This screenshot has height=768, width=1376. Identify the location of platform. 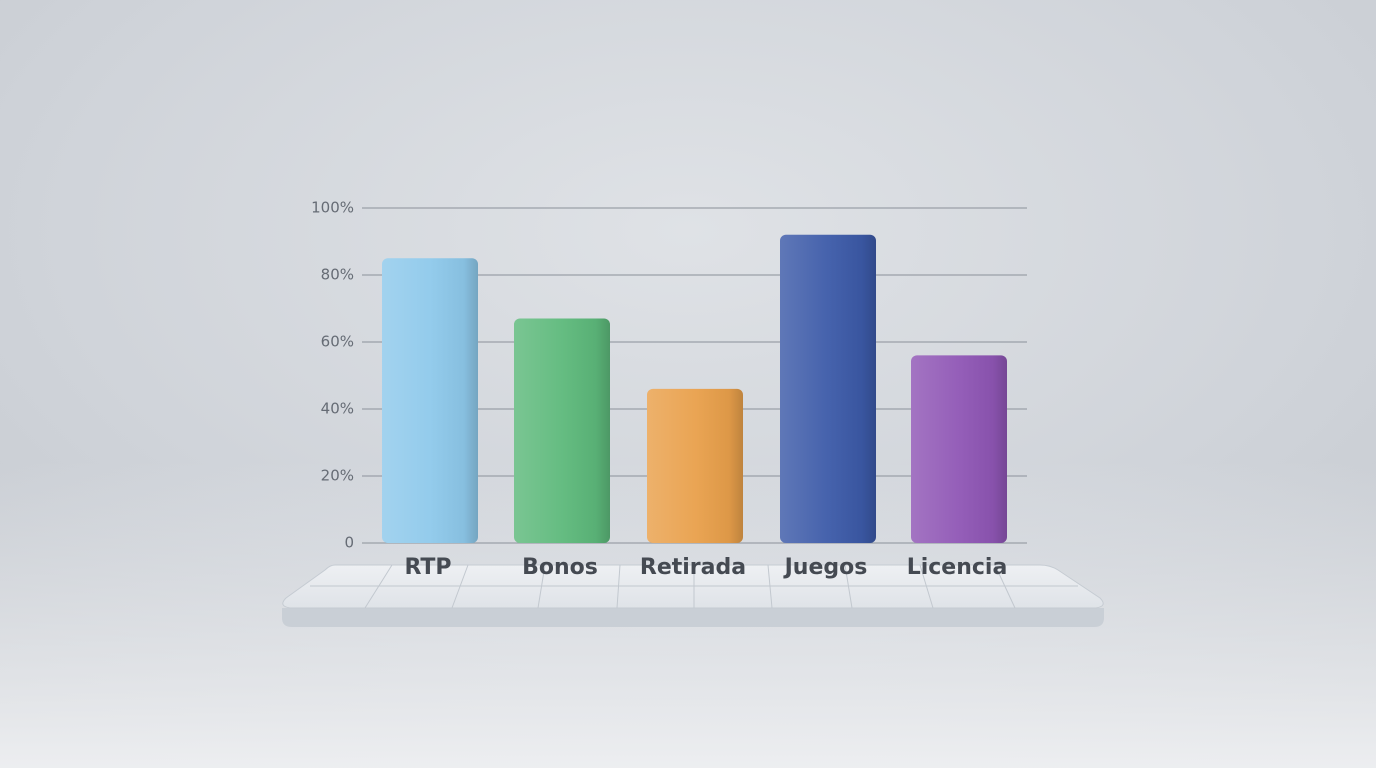
(693, 595).